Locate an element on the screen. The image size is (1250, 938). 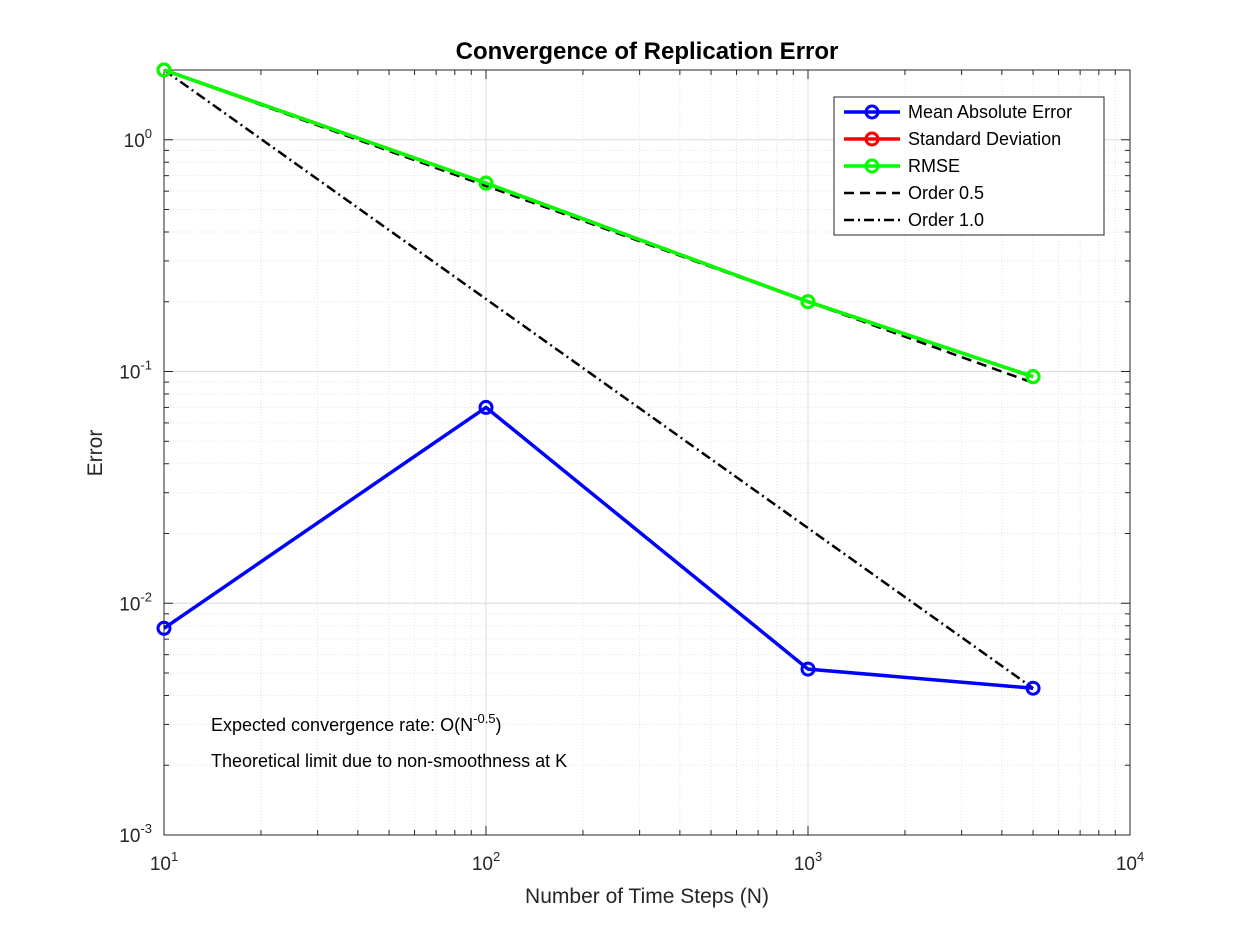
x-tick-label: 10³ is located at coordinates (808, 862).